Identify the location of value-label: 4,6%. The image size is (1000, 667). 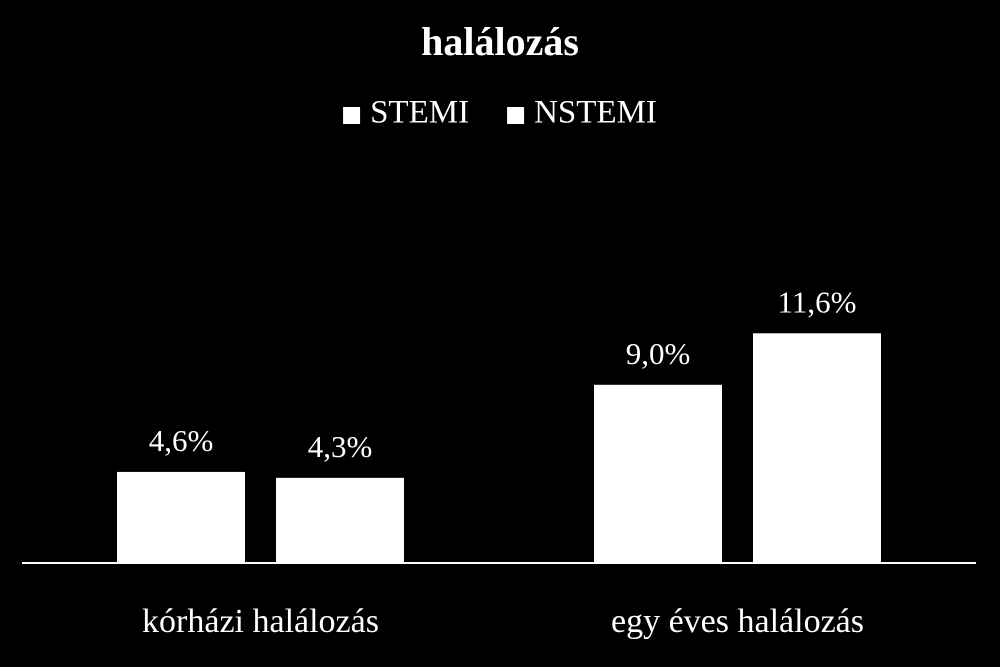
(181, 440).